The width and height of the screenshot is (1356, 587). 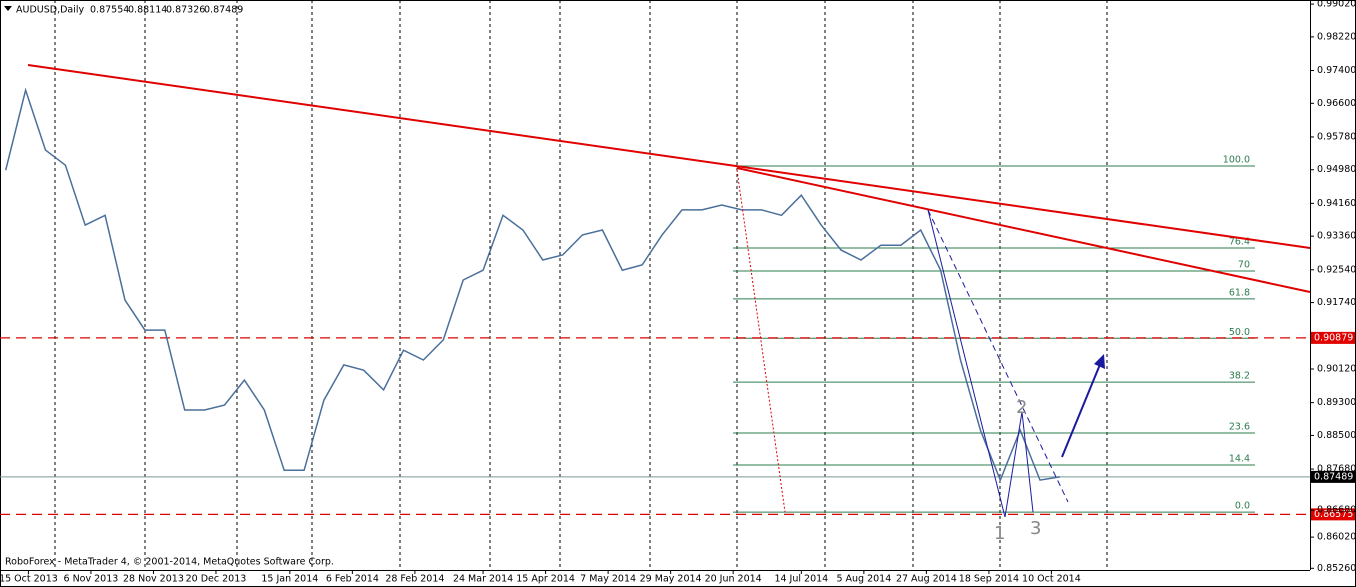 I want to click on fib-label: 70, so click(x=1244, y=265).